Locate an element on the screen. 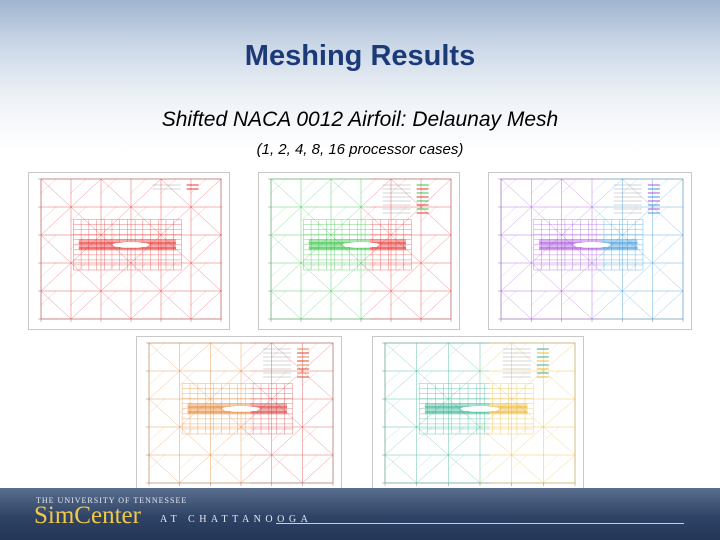  slide-caption: (1, 2, 4, 8, 16 processor cases) is located at coordinates (360, 149).